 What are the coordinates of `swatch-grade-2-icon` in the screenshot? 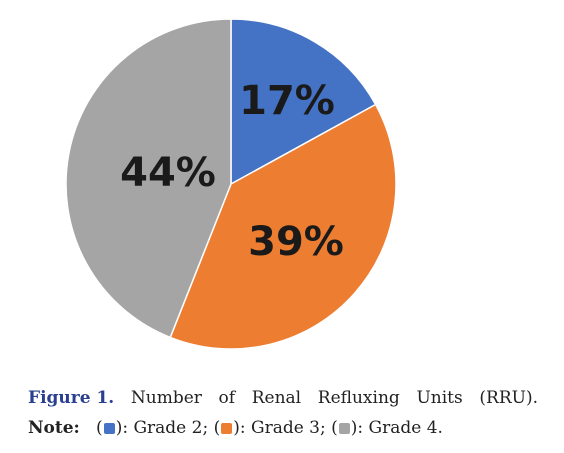 It's located at (109, 428).